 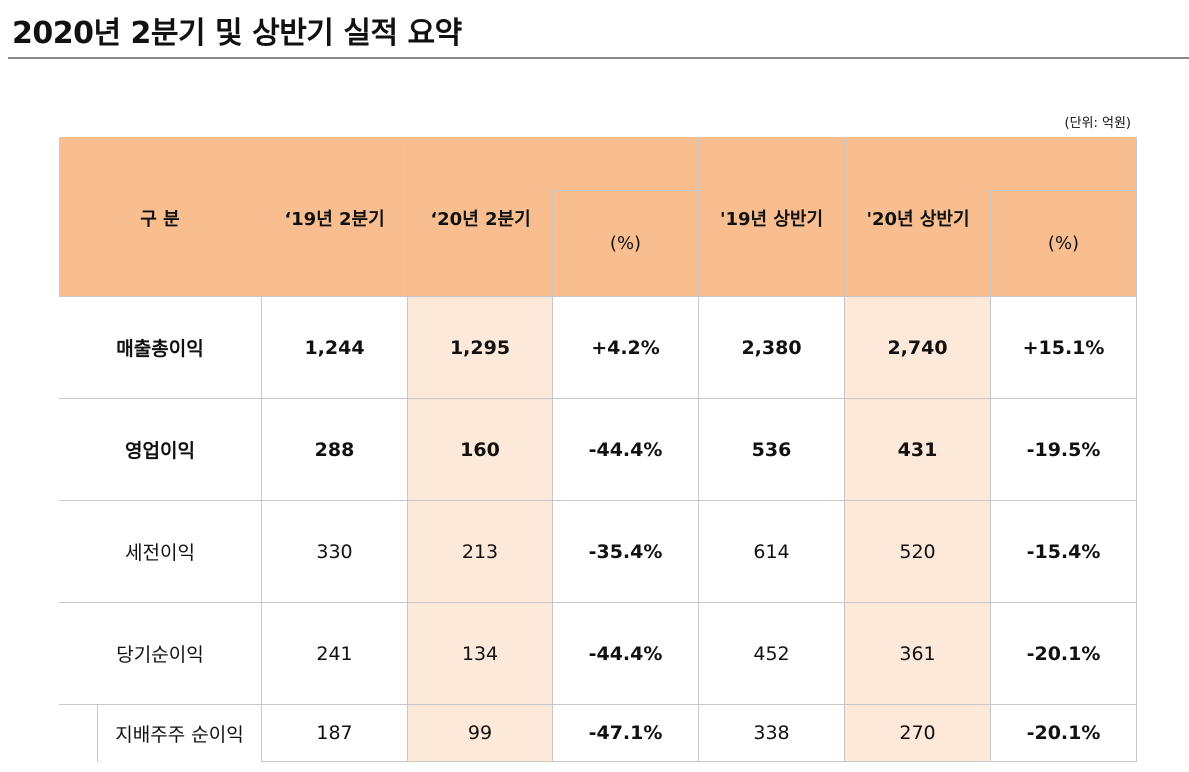 I want to click on value-cell: -35.4%, so click(x=626, y=552).